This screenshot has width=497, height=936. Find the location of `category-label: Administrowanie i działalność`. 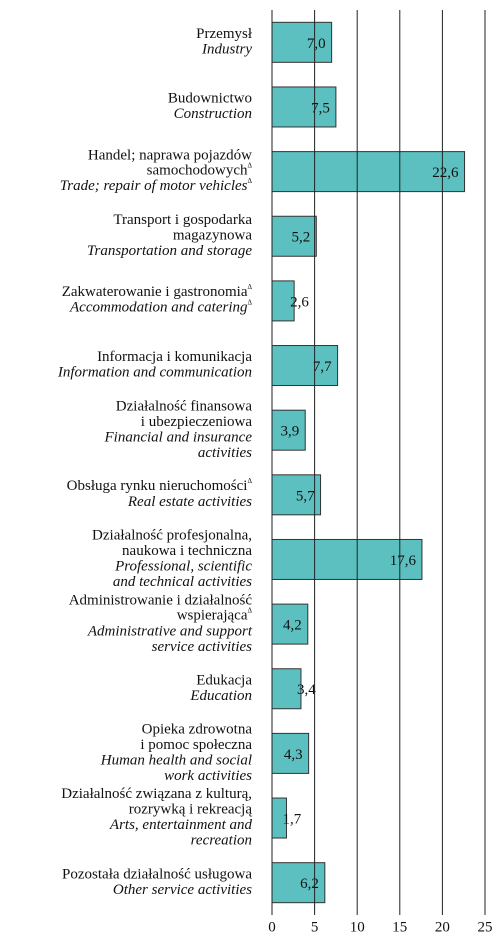

category-label: Administrowanie i działalność is located at coordinates (161, 600).